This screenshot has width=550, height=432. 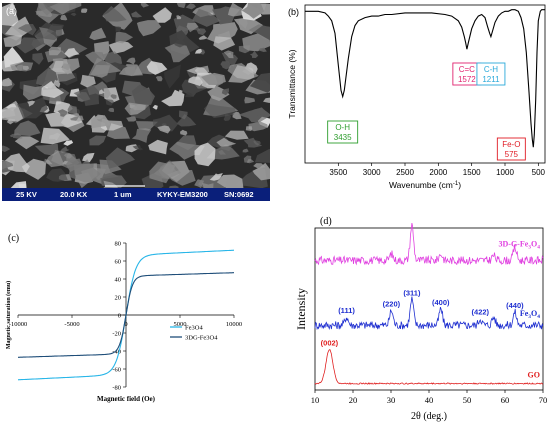 I want to click on ftir-x-tick-label: 2500, so click(x=405, y=172).